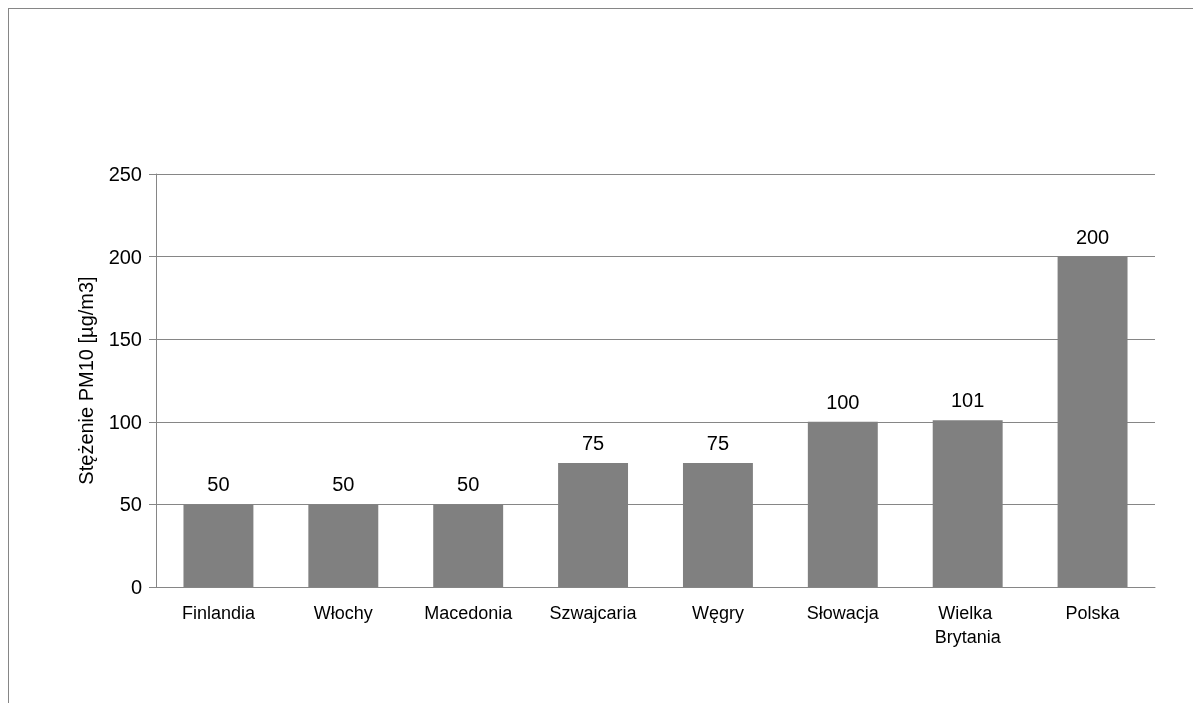 Image resolution: width=1203 pixels, height=711 pixels. I want to click on y-axis-title: Stężenie PM10 [µg/m3], so click(86, 380).